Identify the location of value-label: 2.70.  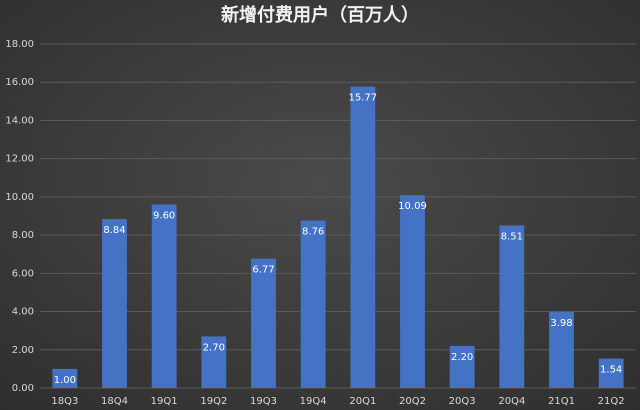
(214, 347).